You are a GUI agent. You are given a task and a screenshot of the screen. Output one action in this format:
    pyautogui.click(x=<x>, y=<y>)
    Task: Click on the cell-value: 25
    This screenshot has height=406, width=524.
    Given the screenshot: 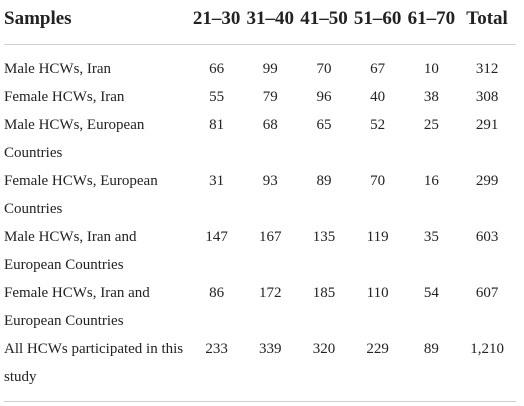 What is the action you would take?
    pyautogui.click(x=431, y=125)
    